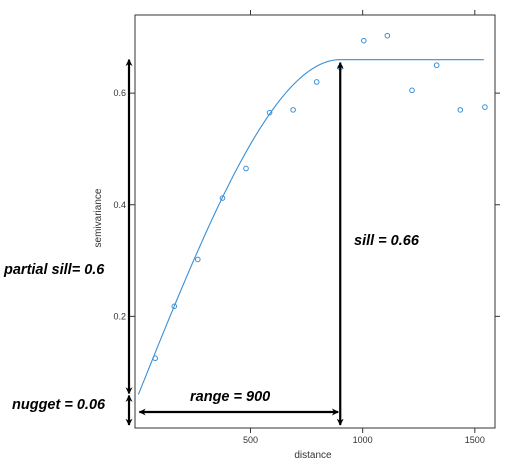 The image size is (525, 475). I want to click on y-tick-label: 0.4, so click(119, 205).